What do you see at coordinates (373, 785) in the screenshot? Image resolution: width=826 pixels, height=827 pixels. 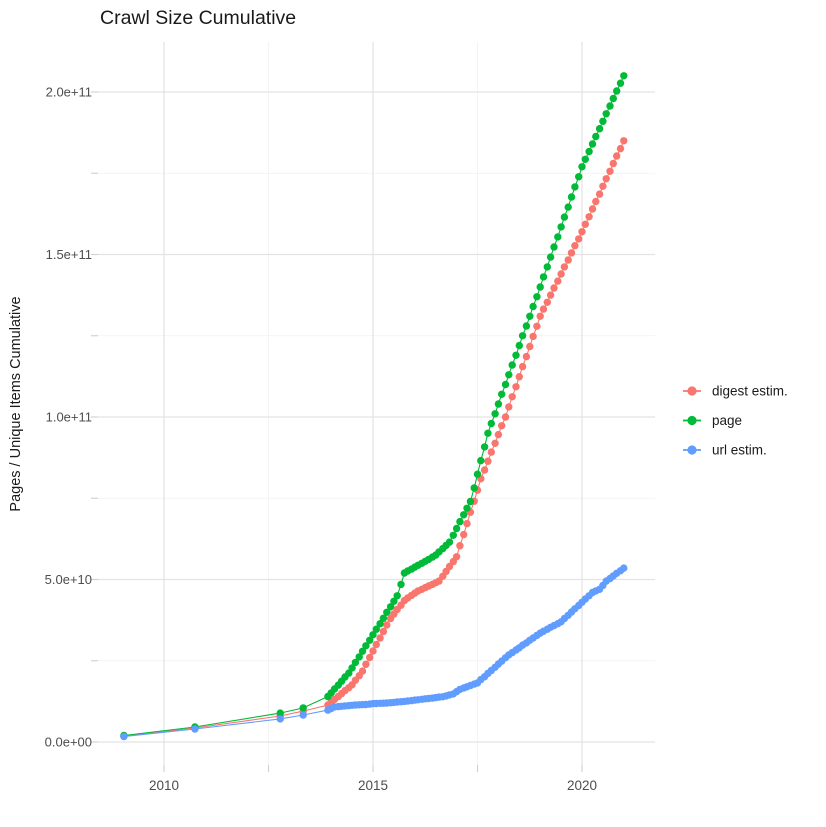 I see `x-tick-label: 2015` at bounding box center [373, 785].